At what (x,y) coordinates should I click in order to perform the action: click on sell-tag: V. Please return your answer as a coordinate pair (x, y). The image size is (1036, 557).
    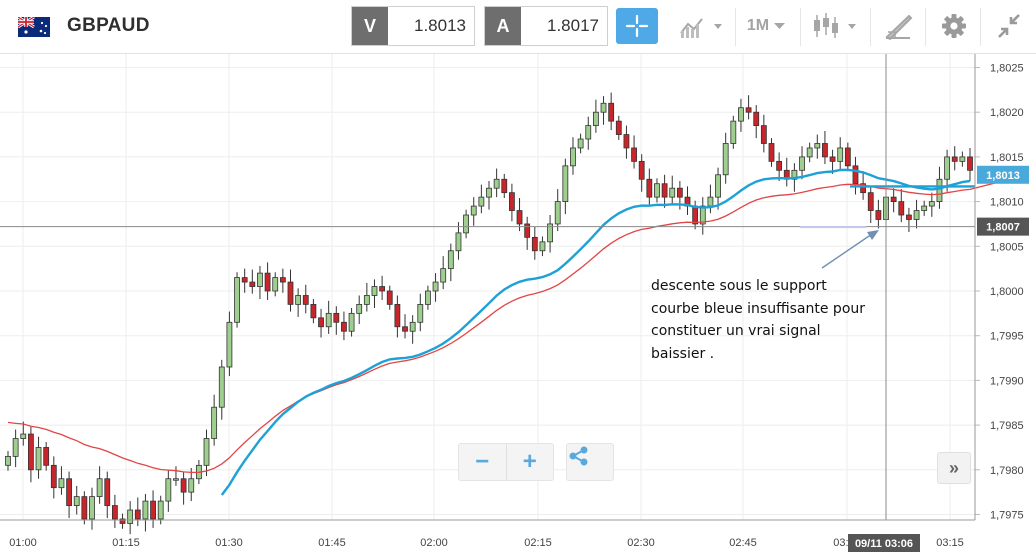
    Looking at the image, I should click on (370, 26).